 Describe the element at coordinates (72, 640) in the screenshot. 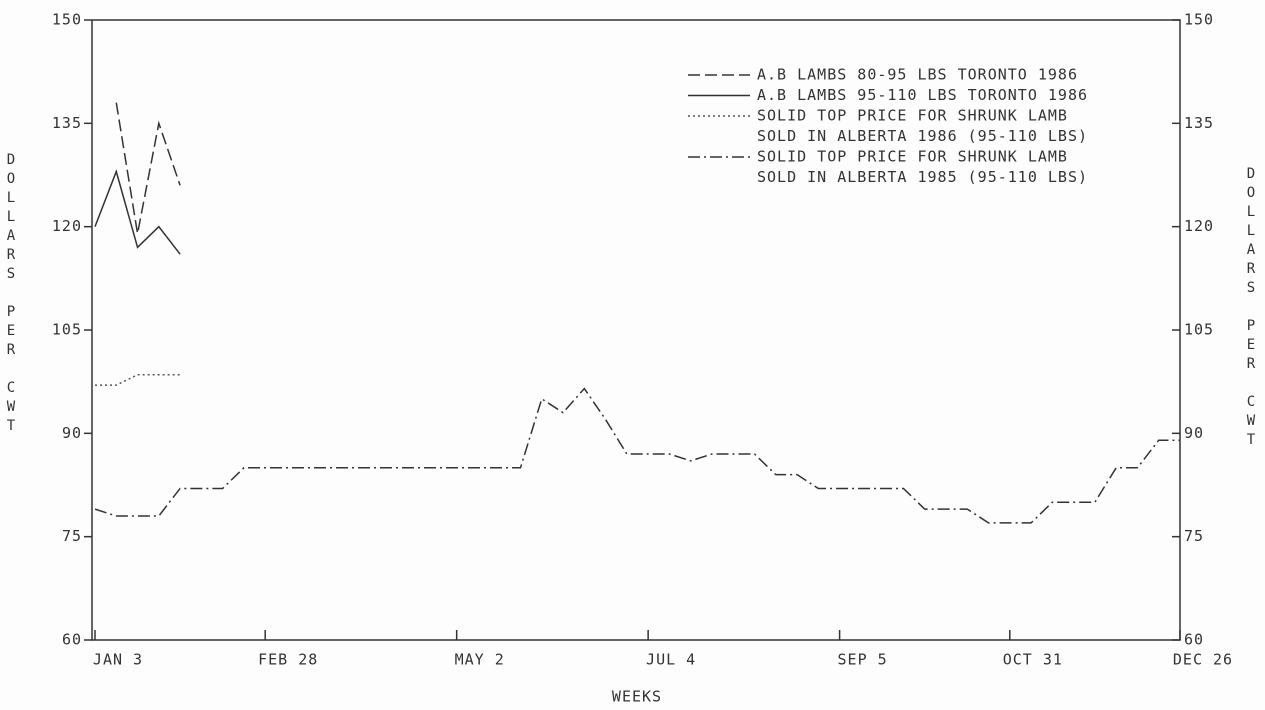

I see `y-tick-label: 60` at that location.